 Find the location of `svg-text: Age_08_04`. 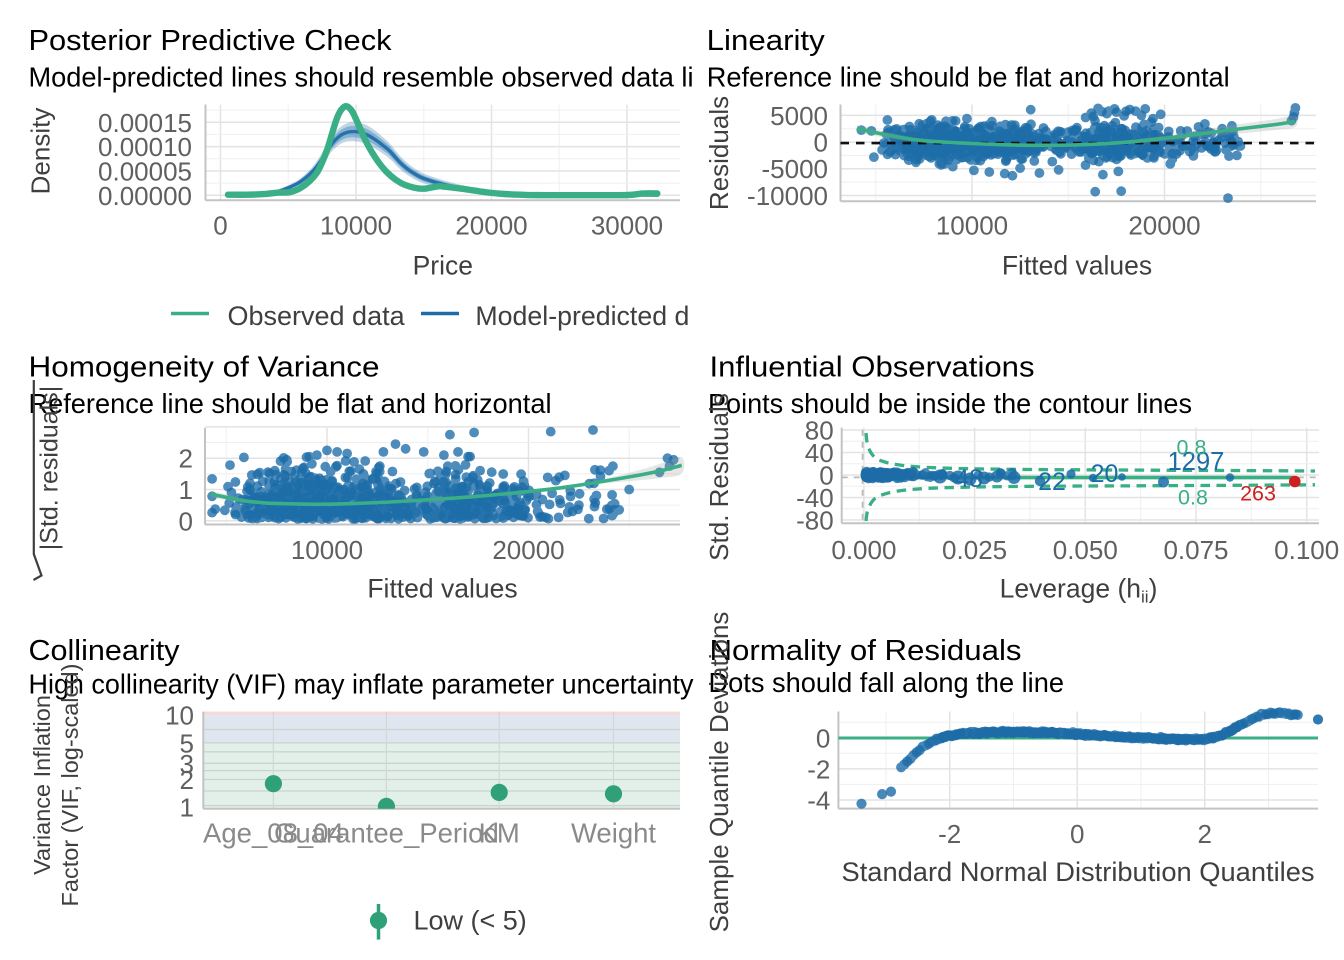

svg-text: Age_08_04 is located at coordinates (273, 833).